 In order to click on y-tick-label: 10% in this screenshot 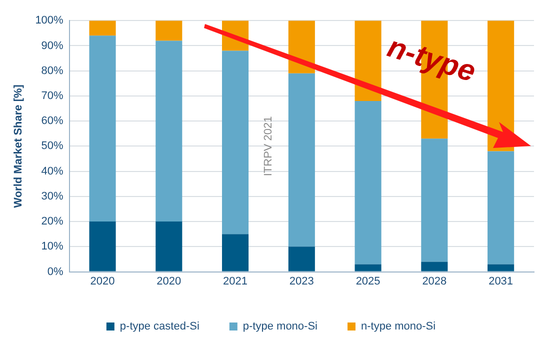, I will do `click(52, 246)`.